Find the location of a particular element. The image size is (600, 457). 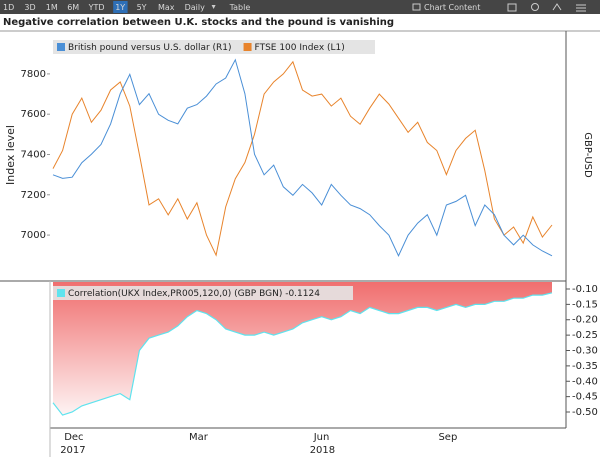

chart-icon is located at coordinates (416, 7).